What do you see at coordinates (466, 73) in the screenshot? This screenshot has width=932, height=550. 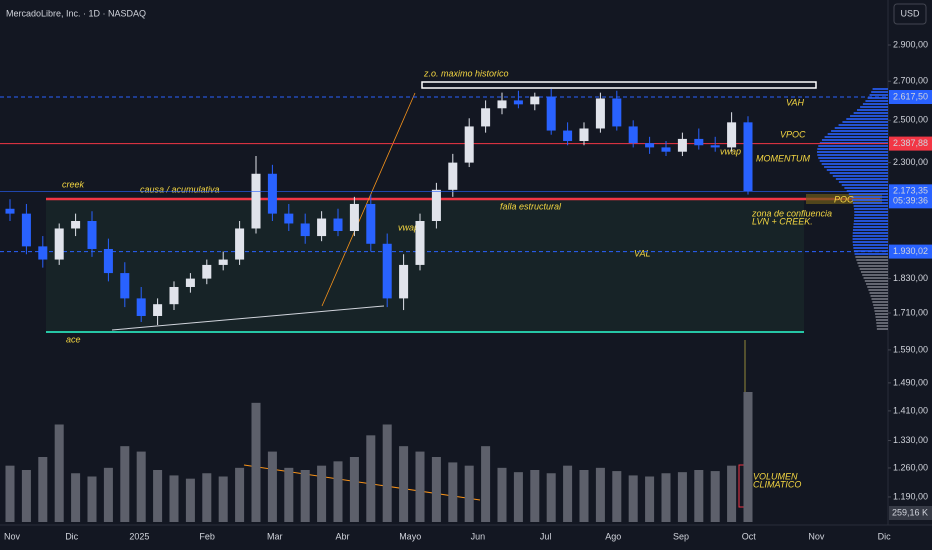 I see `annotation: z.o. maximo historico` at bounding box center [466, 73].